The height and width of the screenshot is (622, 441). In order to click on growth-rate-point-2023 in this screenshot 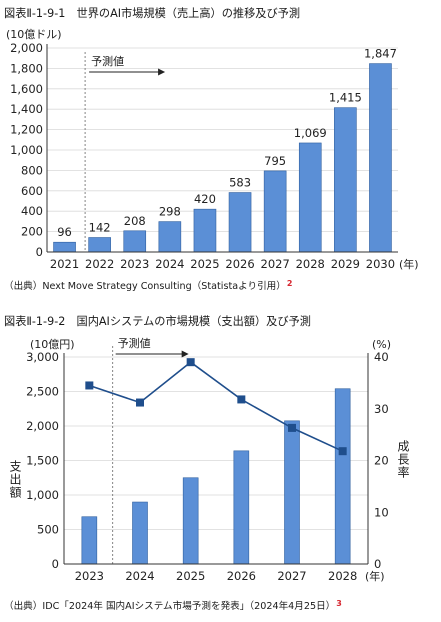, I will do `click(89, 385)`.